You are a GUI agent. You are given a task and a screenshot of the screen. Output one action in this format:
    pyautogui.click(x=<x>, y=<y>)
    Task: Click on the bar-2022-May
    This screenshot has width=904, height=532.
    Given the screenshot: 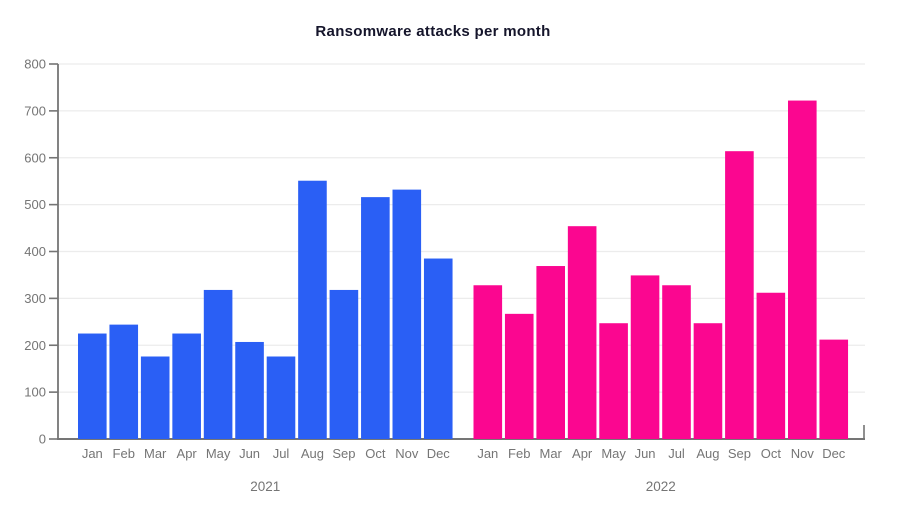 What is the action you would take?
    pyautogui.click(x=613, y=381)
    